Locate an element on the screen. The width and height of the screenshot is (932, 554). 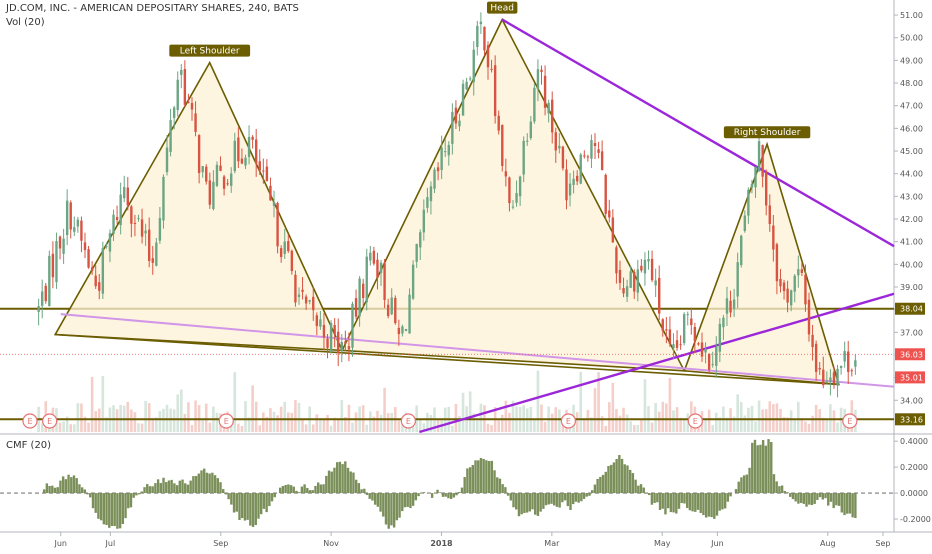
time-tick-label: Jul is located at coordinates (110, 543).